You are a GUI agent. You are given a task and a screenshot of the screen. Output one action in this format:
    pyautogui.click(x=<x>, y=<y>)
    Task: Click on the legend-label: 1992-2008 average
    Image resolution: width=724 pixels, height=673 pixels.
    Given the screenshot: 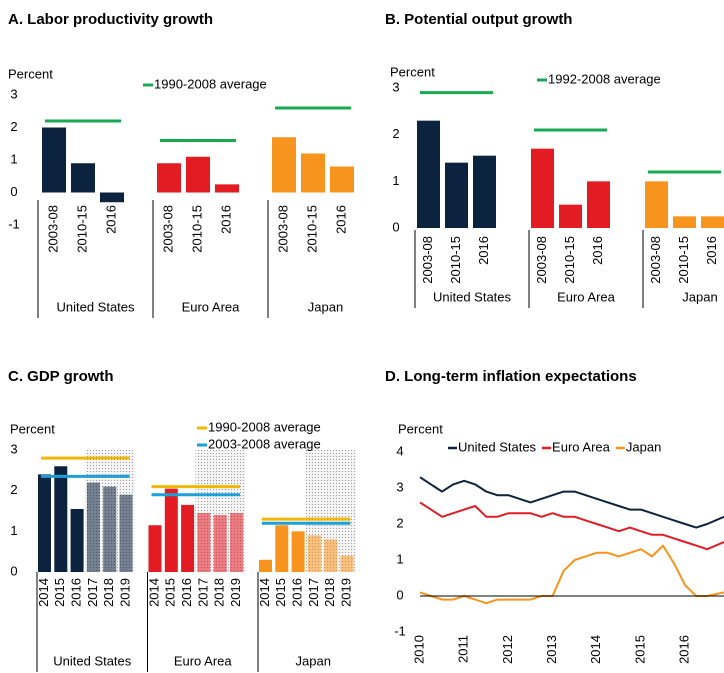 What is the action you would take?
    pyautogui.click(x=604, y=78)
    